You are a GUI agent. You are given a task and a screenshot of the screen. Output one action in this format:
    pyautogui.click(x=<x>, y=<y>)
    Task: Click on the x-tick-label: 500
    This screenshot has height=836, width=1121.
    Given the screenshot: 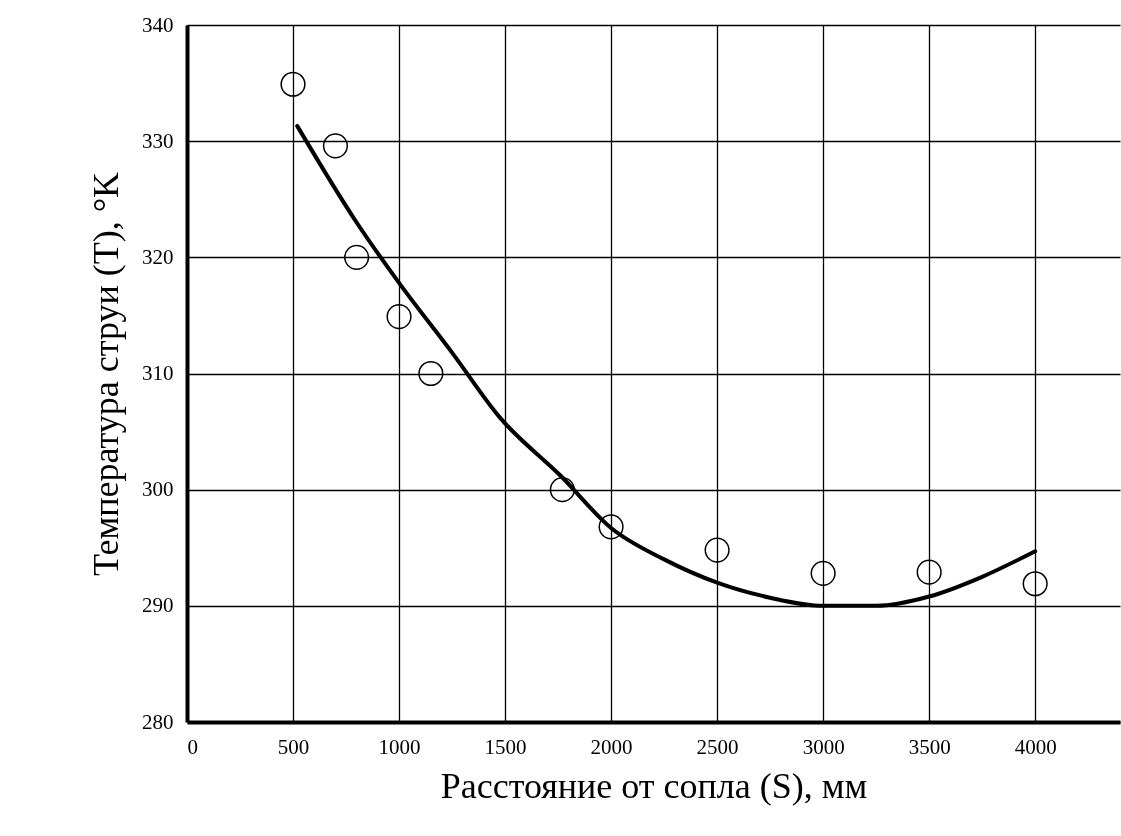 What is the action you would take?
    pyautogui.click(x=293, y=746)
    